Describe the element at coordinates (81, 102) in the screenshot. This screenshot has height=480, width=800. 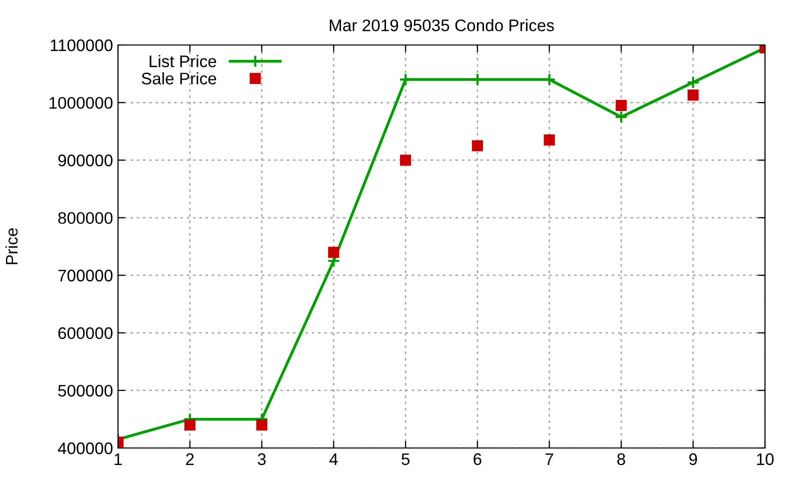
I see `y-tick-label: 1000000` at that location.